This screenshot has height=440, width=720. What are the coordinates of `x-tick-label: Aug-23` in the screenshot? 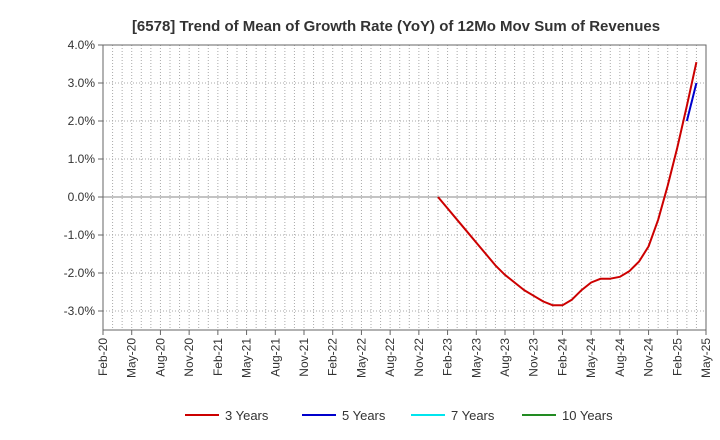 It's located at (505, 357).